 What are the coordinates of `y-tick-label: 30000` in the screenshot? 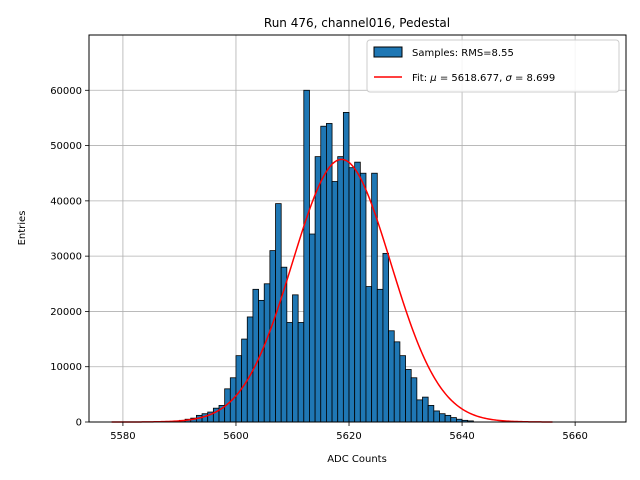 It's located at (66, 257).